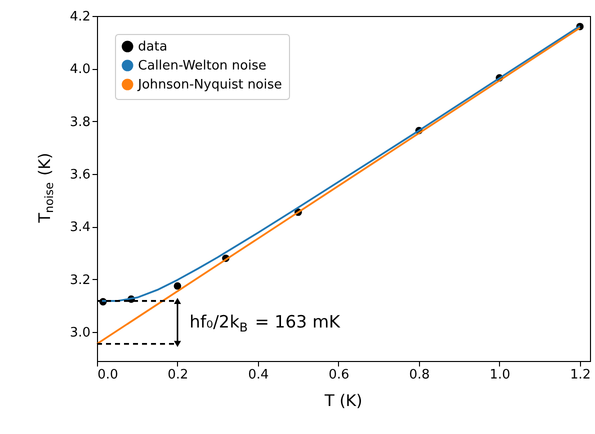 This screenshot has width=595, height=434. Describe the element at coordinates (45, 188) in the screenshot. I see `y-axis-title: Tnoise (K)` at that location.